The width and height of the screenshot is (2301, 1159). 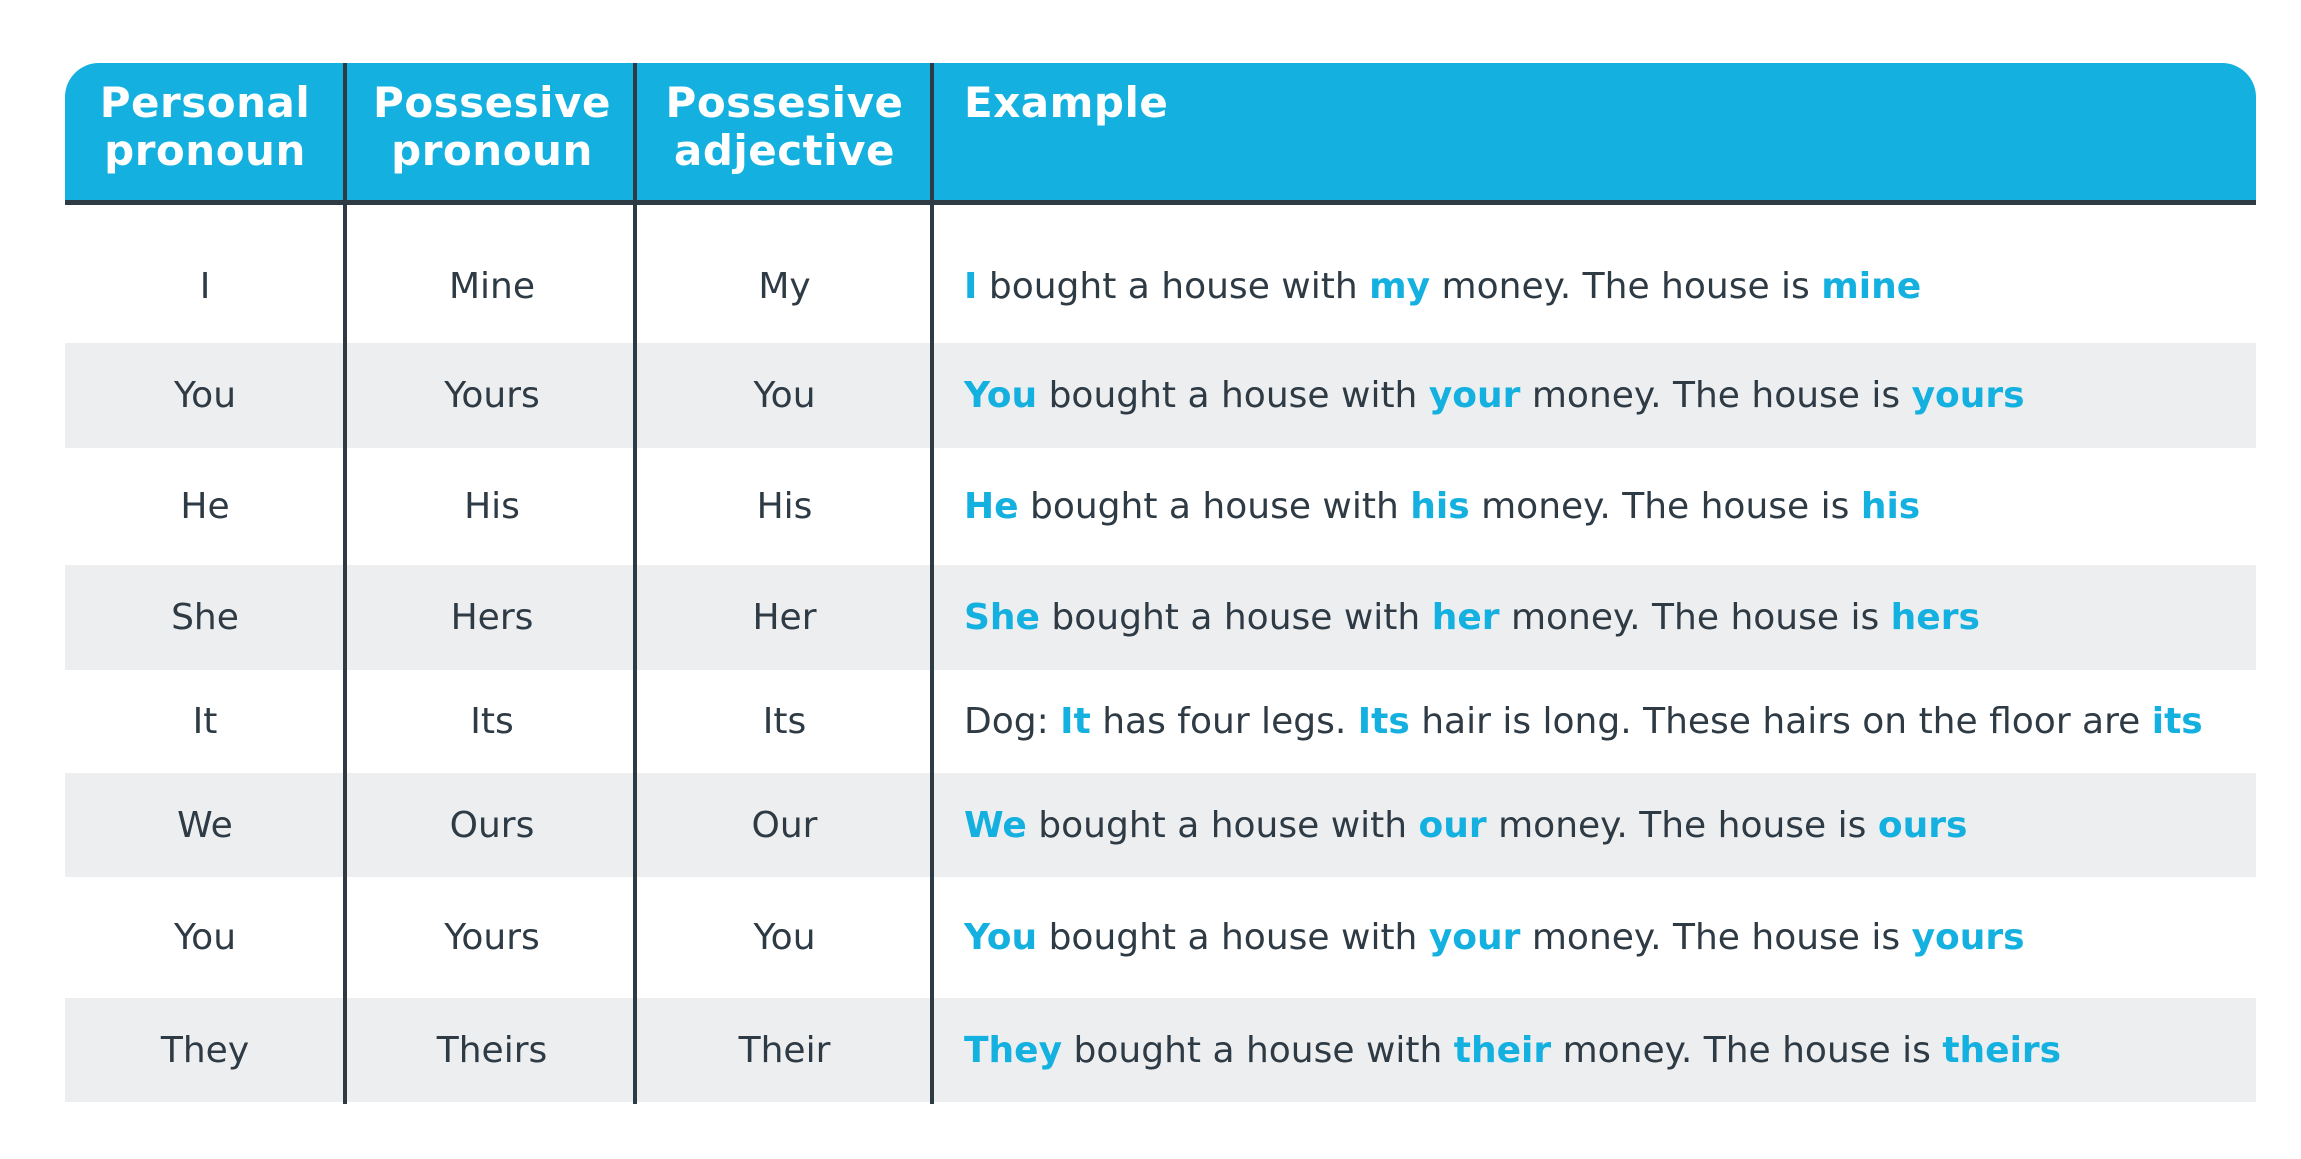 I want to click on header-possessive-pronoun: Possesive pronoun, so click(x=492, y=126).